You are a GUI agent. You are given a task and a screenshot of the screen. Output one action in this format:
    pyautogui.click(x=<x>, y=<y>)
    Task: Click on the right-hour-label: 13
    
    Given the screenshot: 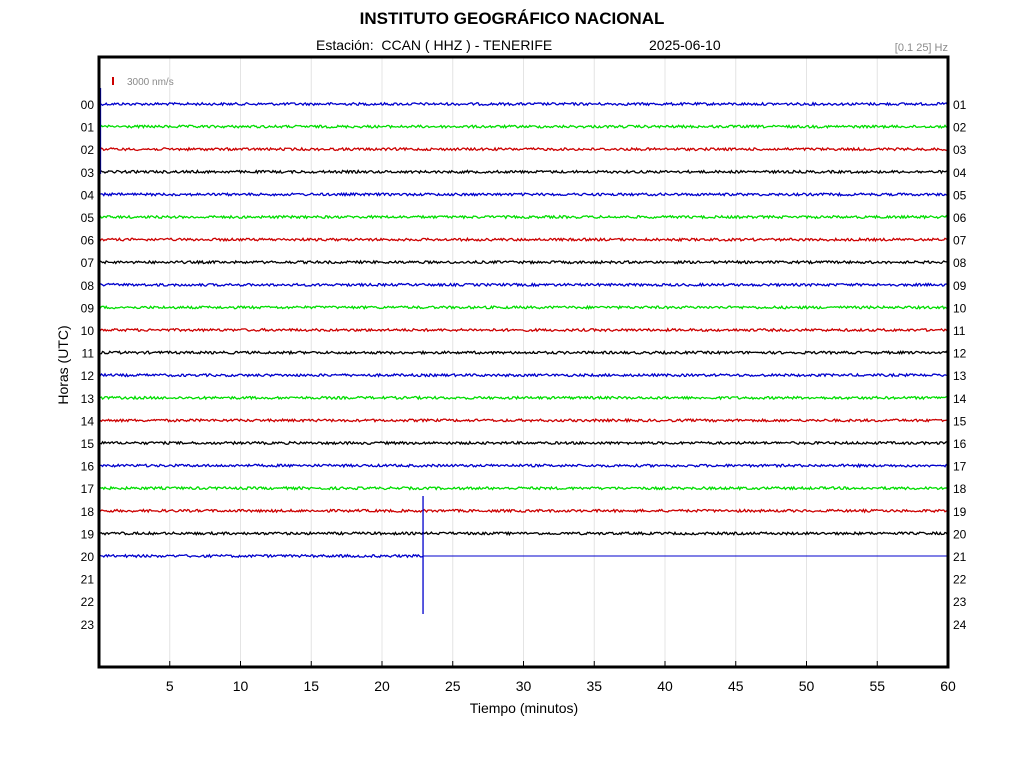 What is the action you would take?
    pyautogui.click(x=960, y=376)
    